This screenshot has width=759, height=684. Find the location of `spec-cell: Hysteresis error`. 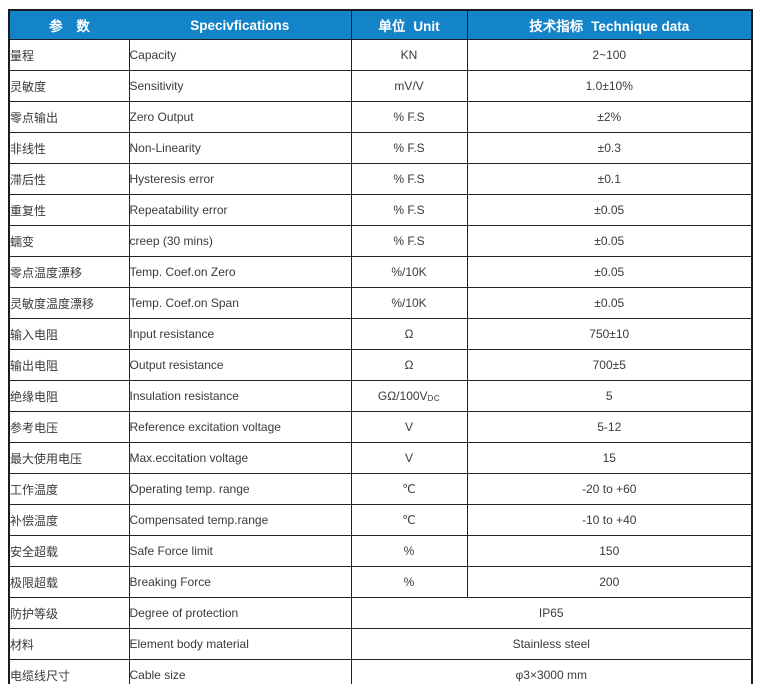

spec-cell: Hysteresis error is located at coordinates (240, 179).